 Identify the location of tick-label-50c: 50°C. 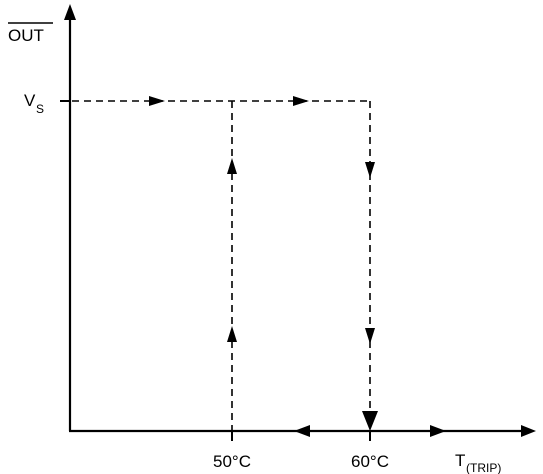
(232, 461).